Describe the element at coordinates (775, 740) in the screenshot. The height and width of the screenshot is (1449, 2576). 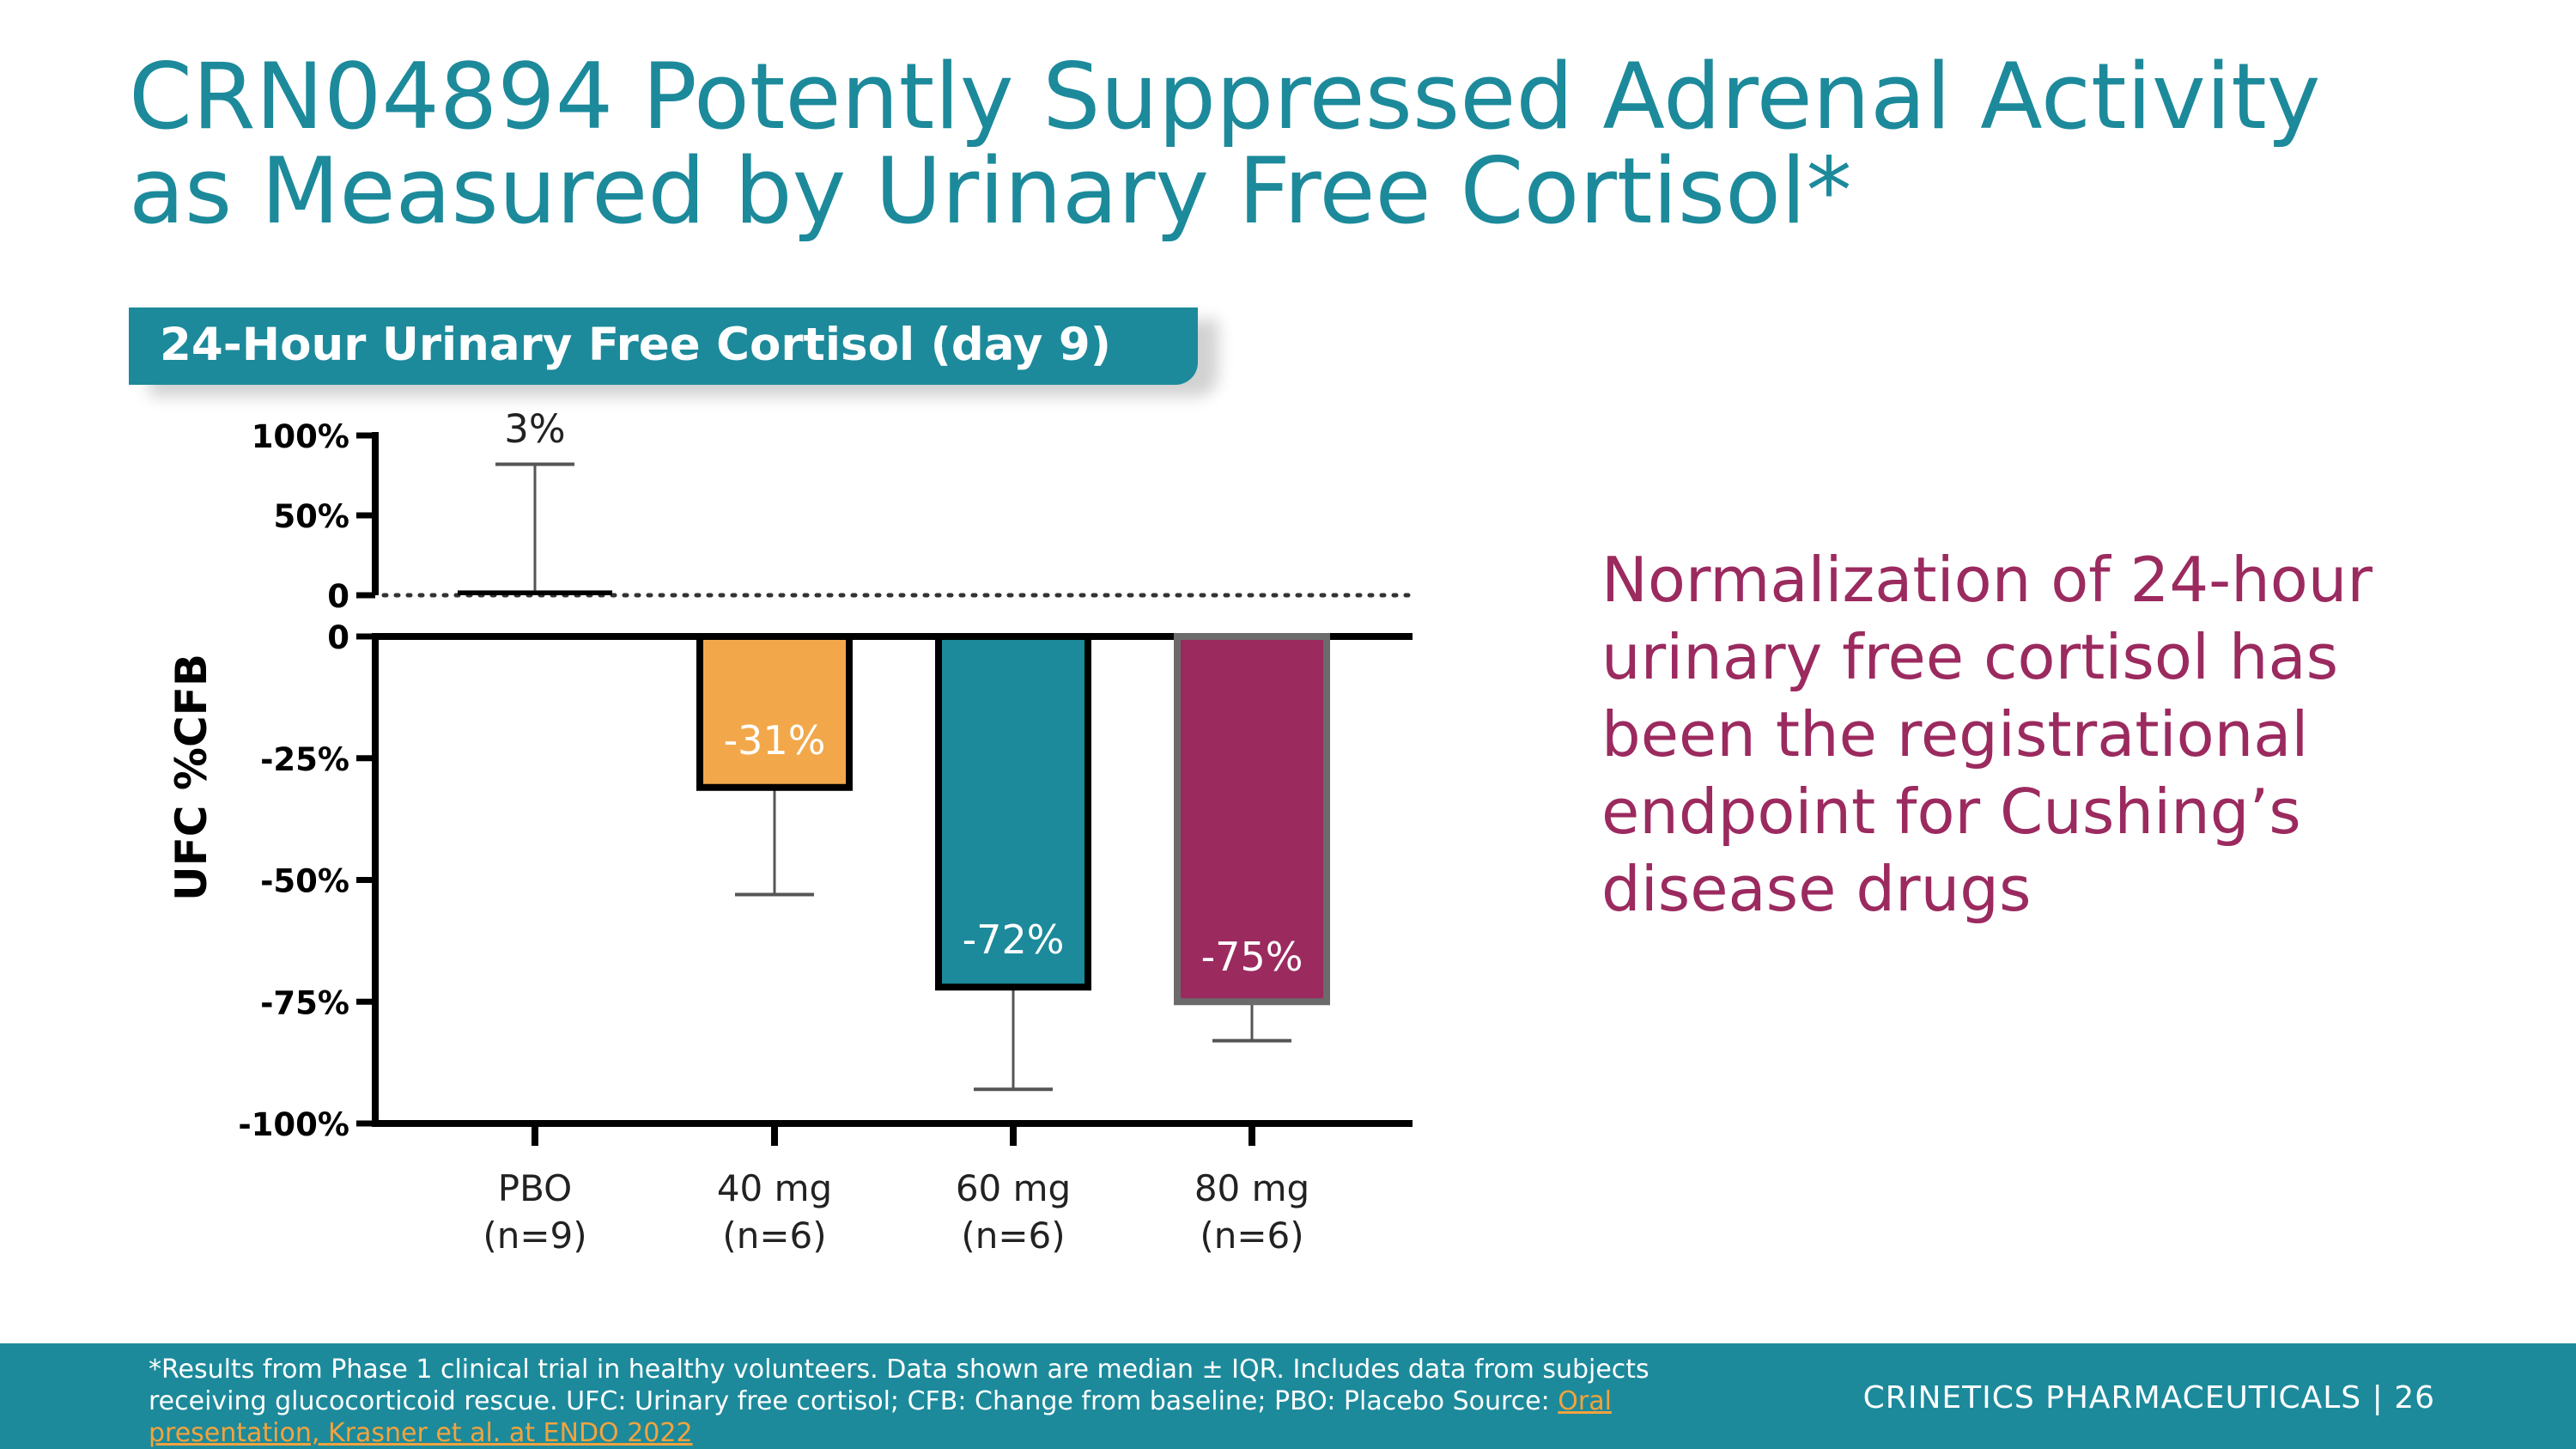
I see `value-label-2: -31%` at that location.